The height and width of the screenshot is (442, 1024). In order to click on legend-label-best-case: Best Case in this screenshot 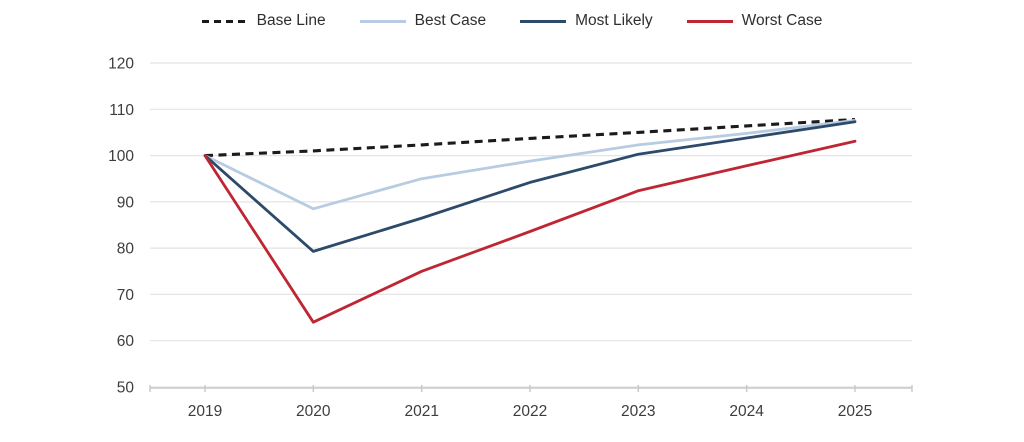, I will do `click(450, 20)`.